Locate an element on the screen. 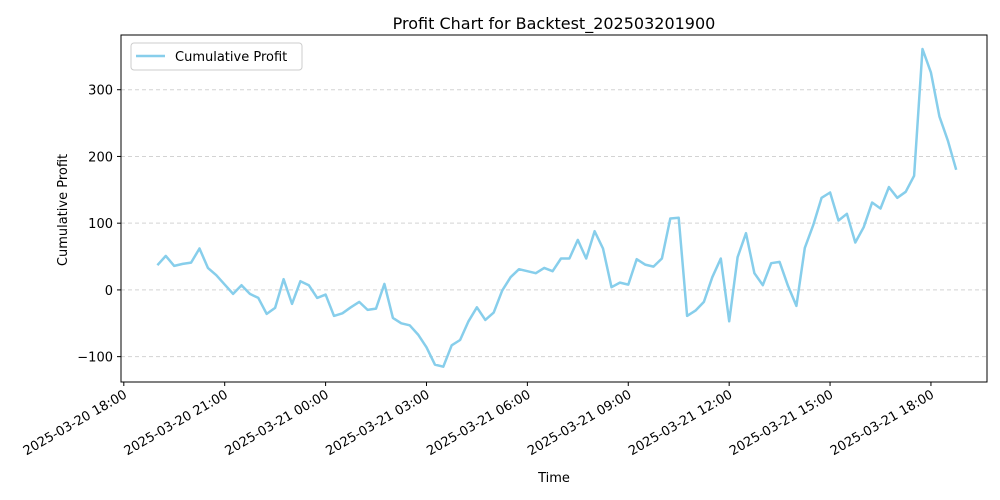 Image resolution: width=1000 pixels, height=500 pixels. legend: Cumulative Profit is located at coordinates (216, 56).